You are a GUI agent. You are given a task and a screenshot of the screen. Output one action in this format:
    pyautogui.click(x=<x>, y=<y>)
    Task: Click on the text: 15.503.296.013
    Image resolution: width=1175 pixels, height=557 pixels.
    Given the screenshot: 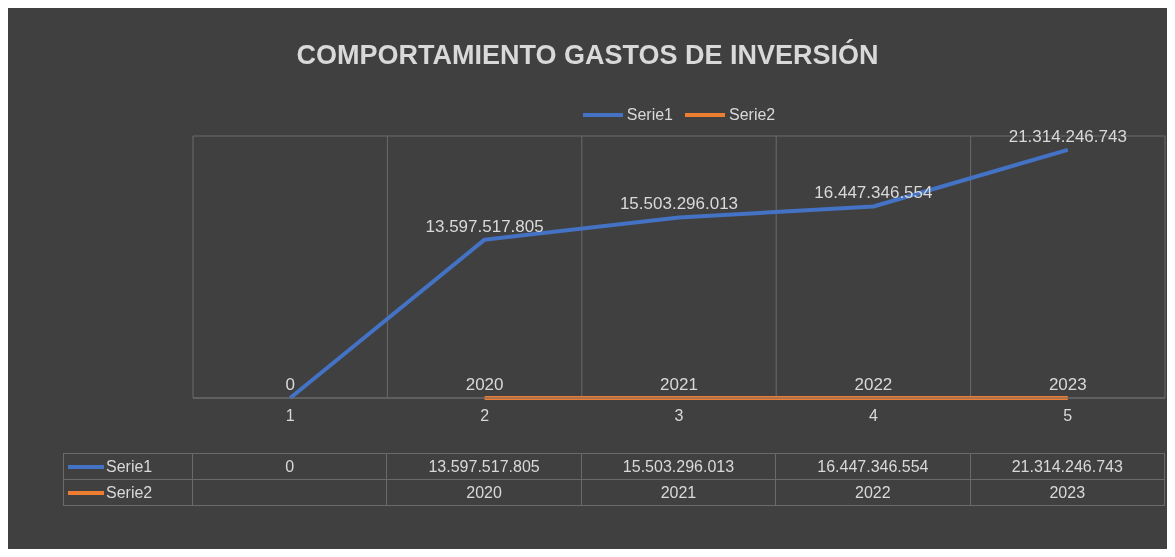 What is the action you would take?
    pyautogui.click(x=679, y=204)
    